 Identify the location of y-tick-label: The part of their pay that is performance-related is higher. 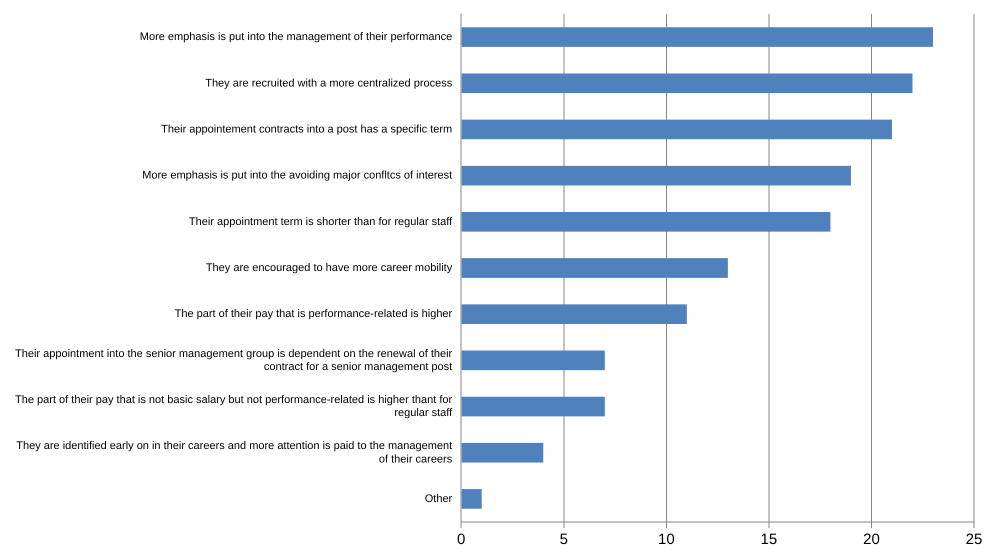
(313, 314).